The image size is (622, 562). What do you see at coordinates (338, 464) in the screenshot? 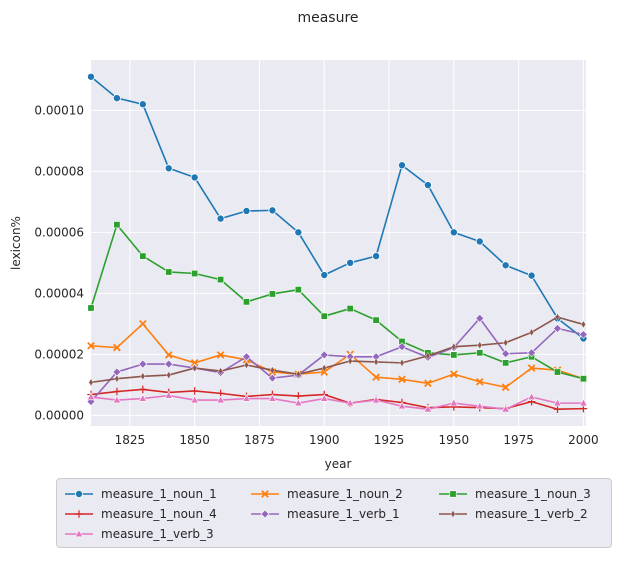
I see `x-axis-label: year` at bounding box center [338, 464].